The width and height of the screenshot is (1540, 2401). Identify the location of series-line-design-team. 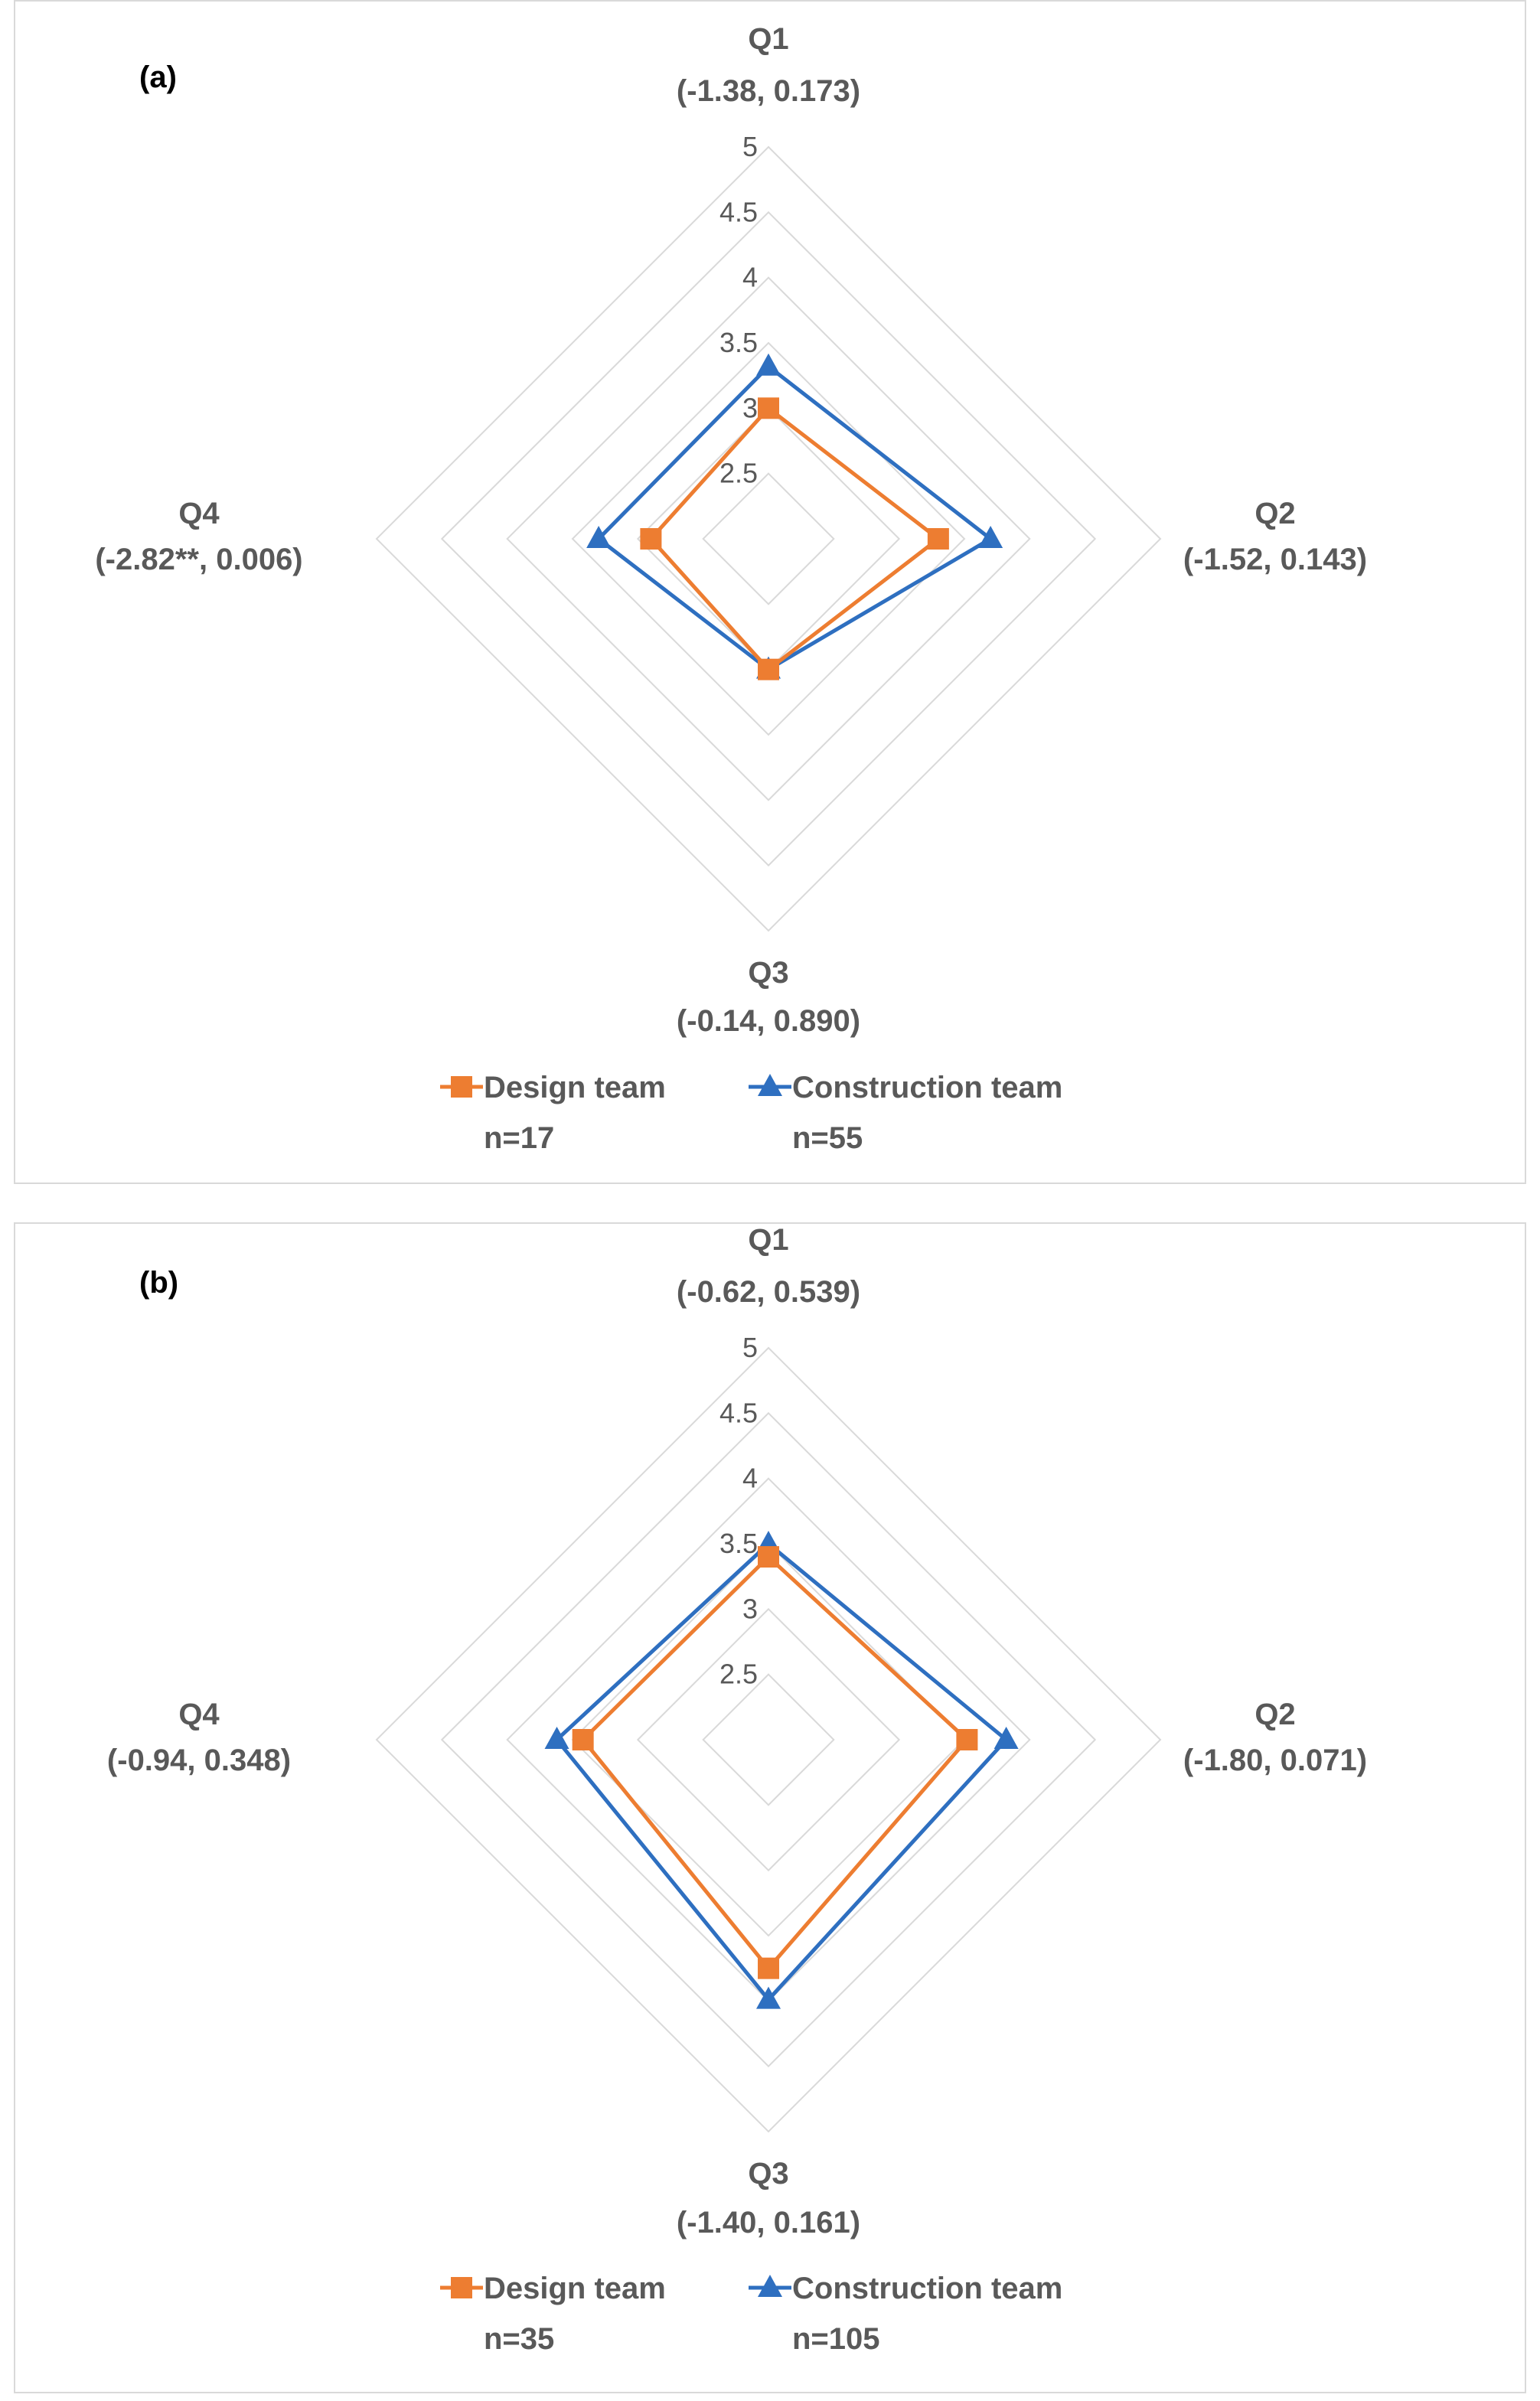
(794, 539).